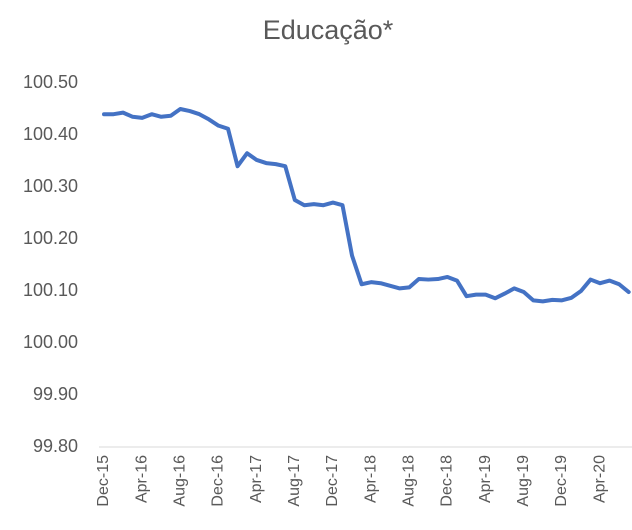 This screenshot has height=530, width=632. Describe the element at coordinates (599, 479) in the screenshot. I see `x-tick-label: Apr-20` at that location.